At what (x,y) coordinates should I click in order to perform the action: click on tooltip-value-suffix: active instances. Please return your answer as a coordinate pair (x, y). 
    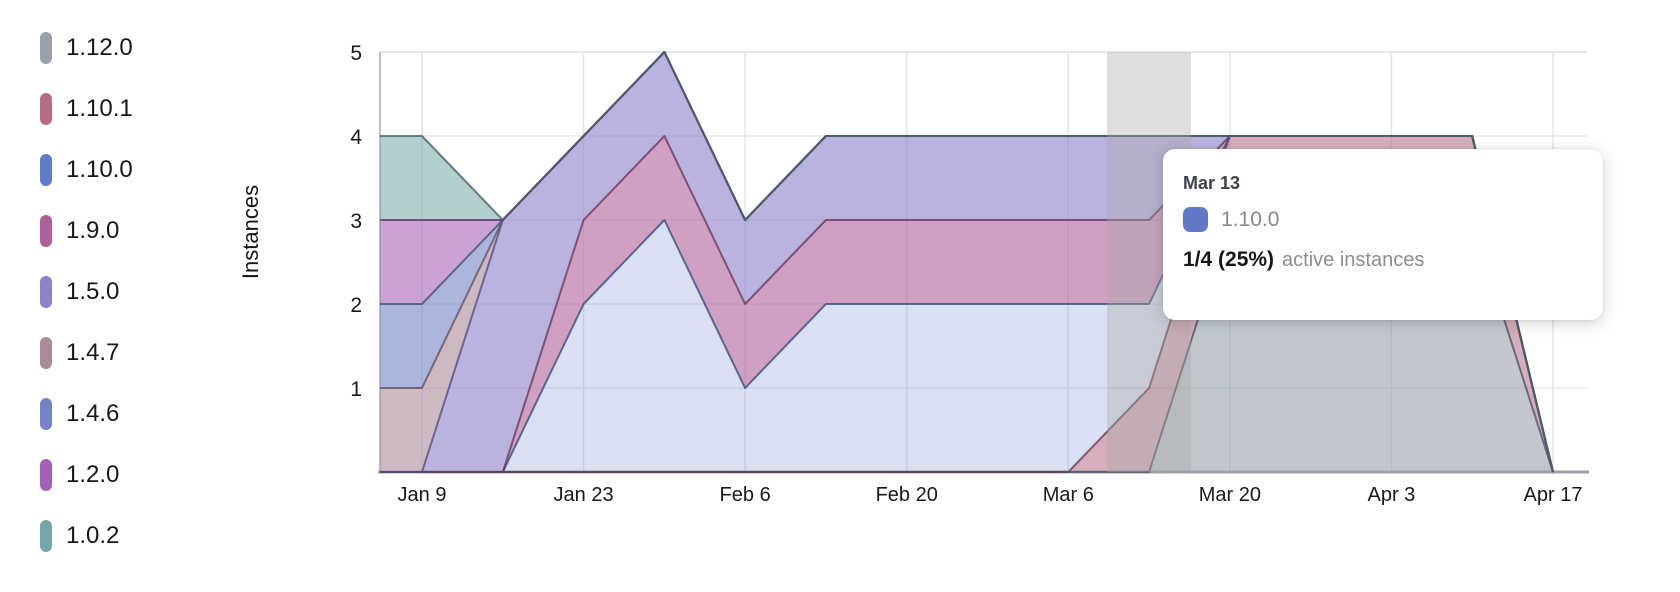
    Looking at the image, I should click on (1353, 260).